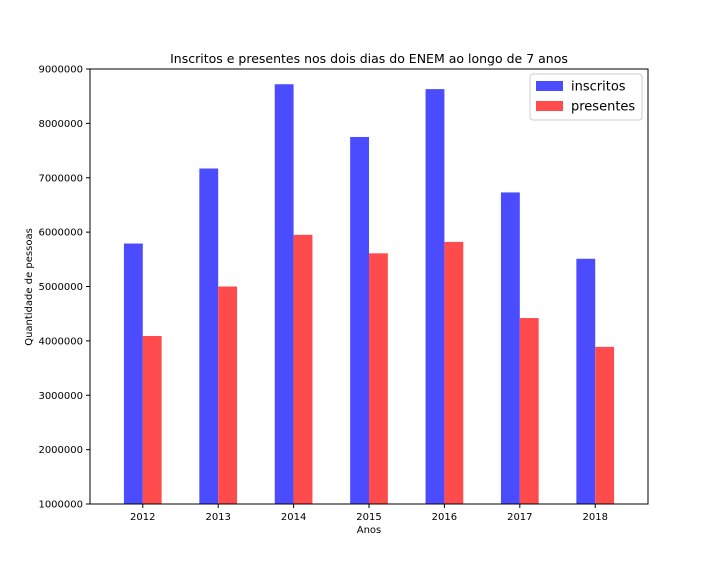  What do you see at coordinates (303, 369) in the screenshot?
I see `bar-presentes-2014` at bounding box center [303, 369].